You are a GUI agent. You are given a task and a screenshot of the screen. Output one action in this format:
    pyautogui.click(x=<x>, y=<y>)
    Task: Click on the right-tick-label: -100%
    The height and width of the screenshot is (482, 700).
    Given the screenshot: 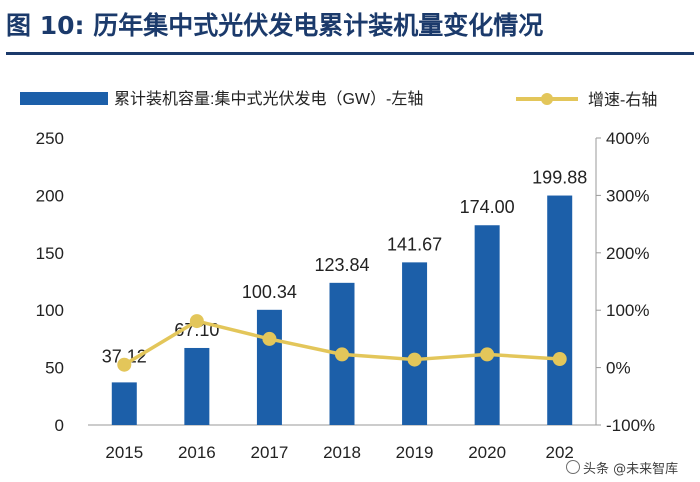 What is the action you would take?
    pyautogui.click(x=630, y=425)
    